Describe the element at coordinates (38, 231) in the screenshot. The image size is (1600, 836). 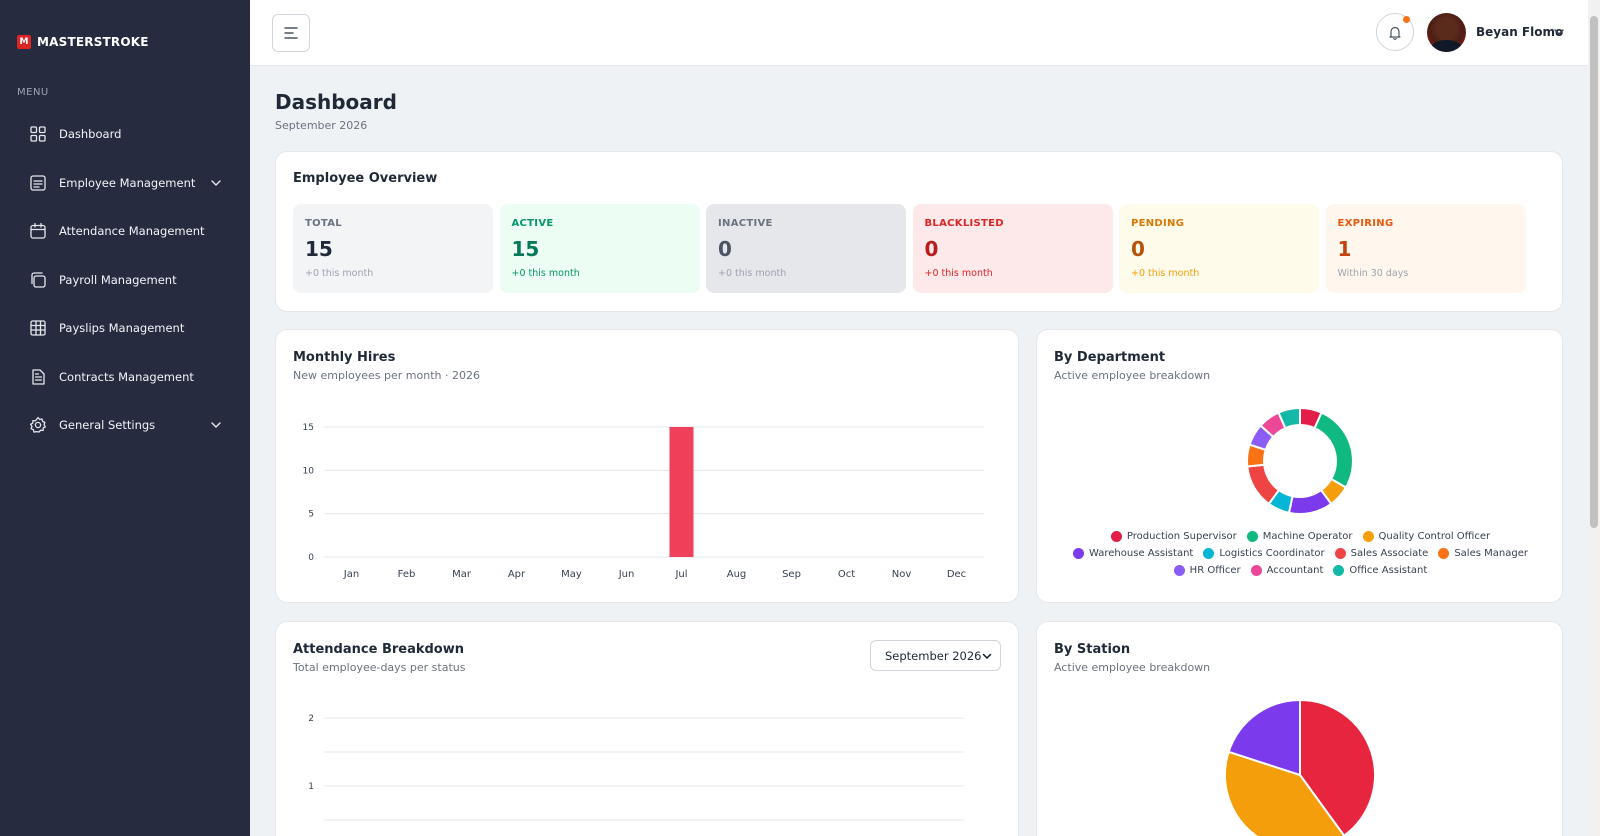
I see `calendar-icon` at that location.